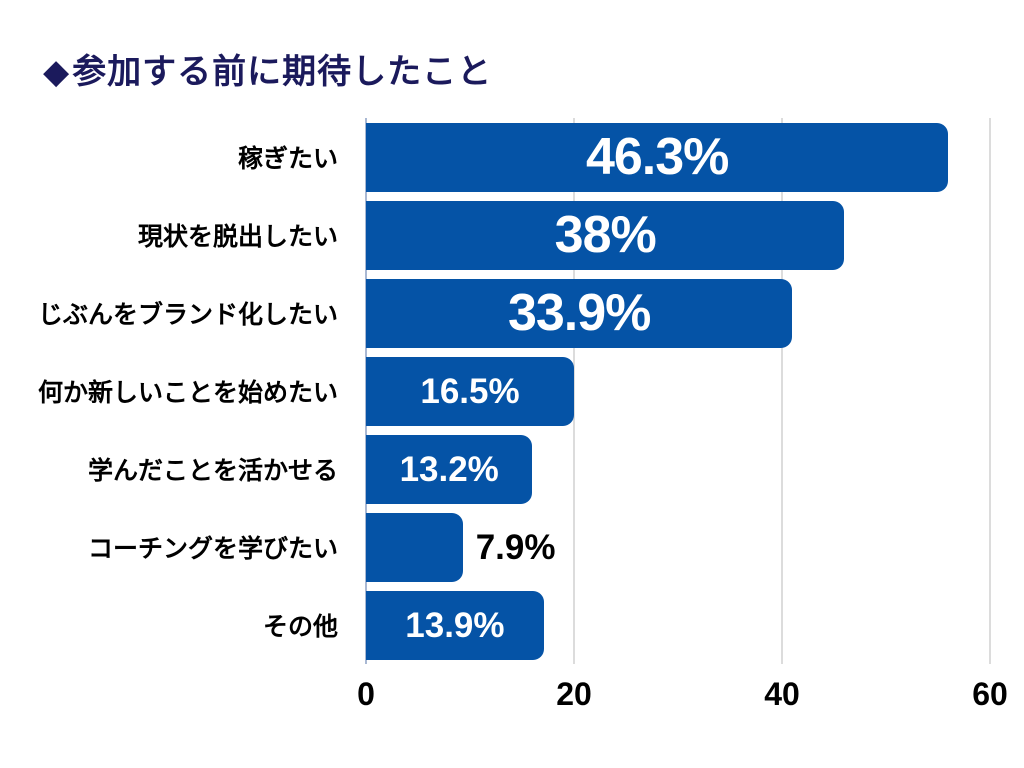 This screenshot has width=1024, height=768. I want to click on x-tick-label: 20, so click(574, 694).